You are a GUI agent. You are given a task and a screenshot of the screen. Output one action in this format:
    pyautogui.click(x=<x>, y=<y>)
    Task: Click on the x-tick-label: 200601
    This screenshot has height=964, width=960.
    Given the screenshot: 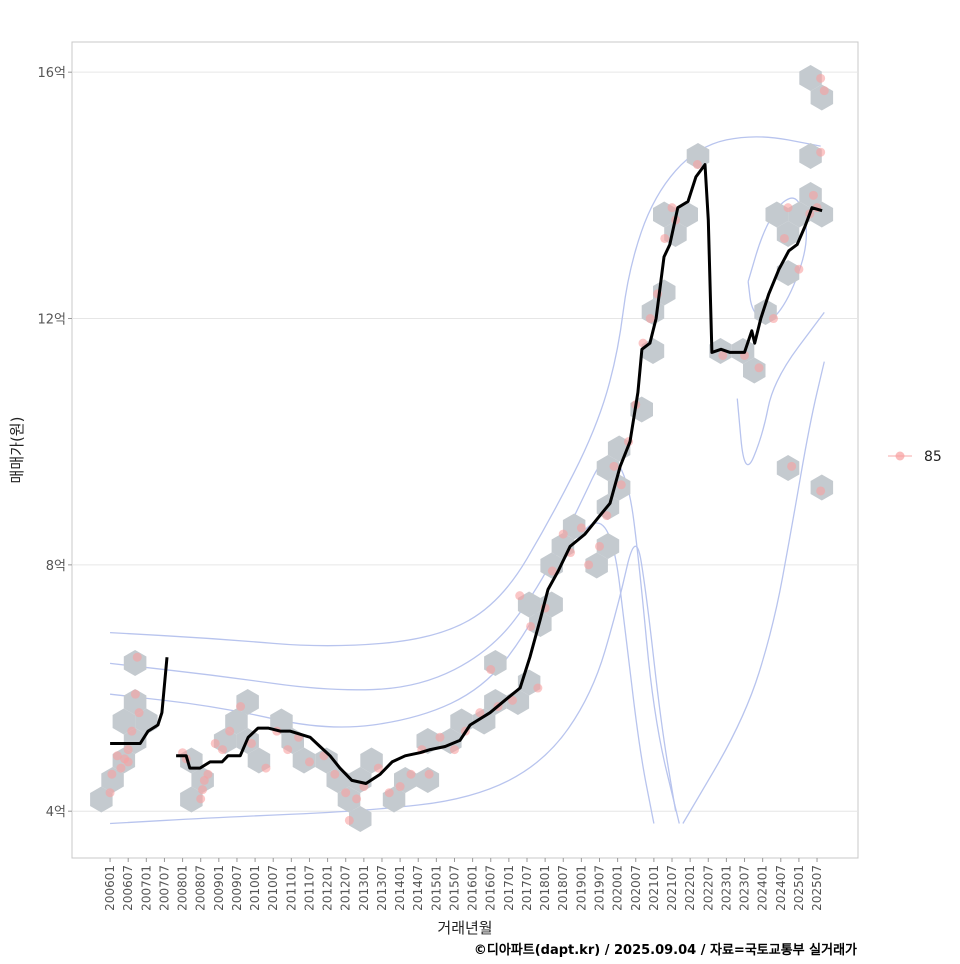 What is the action you would take?
    pyautogui.click(x=110, y=888)
    